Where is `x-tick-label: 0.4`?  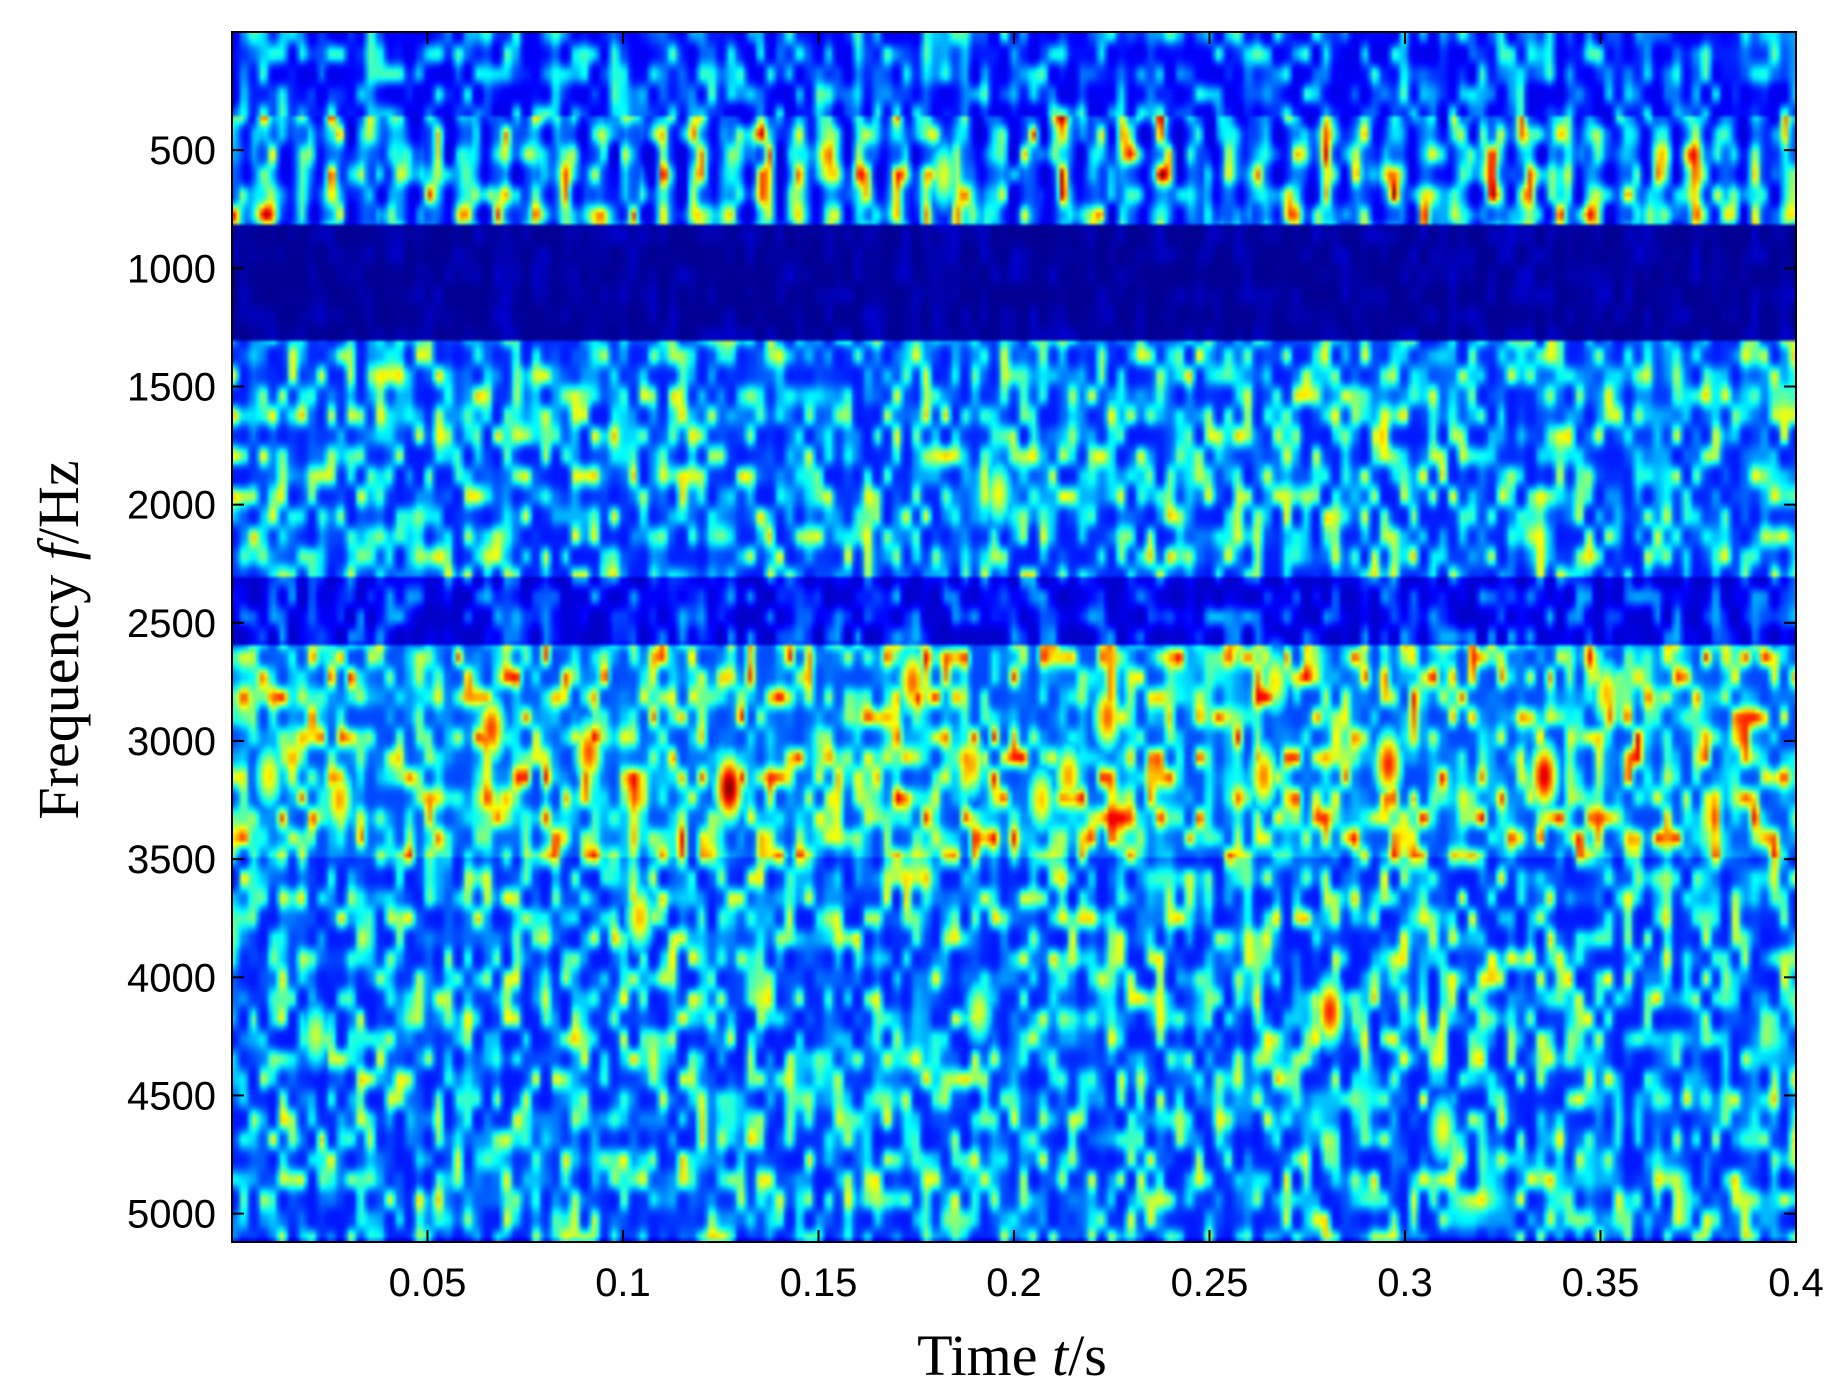 x-tick-label: 0.4 is located at coordinates (1796, 1283).